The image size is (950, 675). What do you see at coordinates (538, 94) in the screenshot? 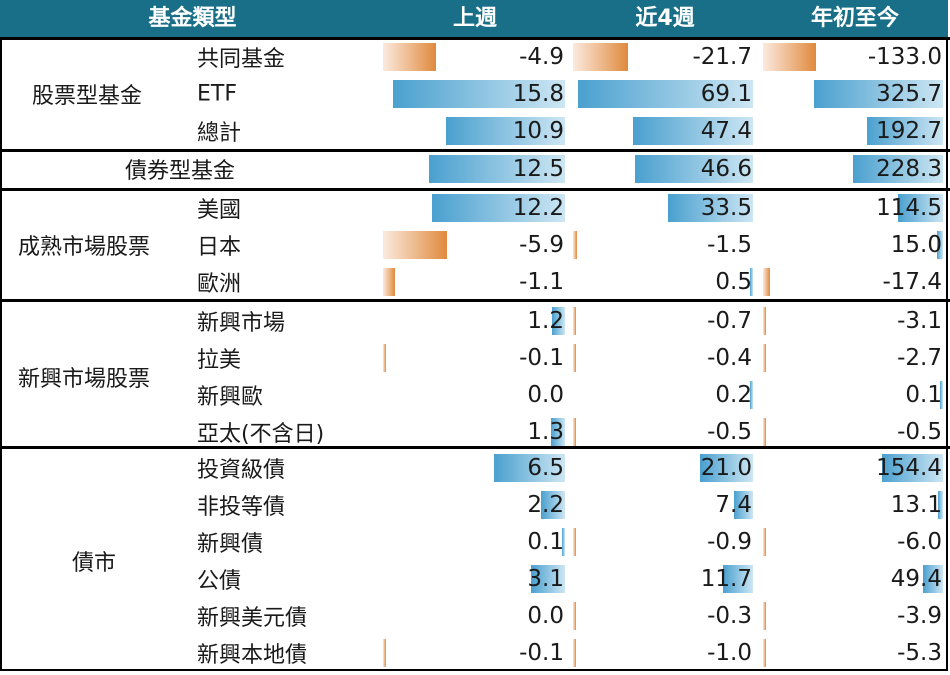
I see `data-value: 15.8` at bounding box center [538, 94].